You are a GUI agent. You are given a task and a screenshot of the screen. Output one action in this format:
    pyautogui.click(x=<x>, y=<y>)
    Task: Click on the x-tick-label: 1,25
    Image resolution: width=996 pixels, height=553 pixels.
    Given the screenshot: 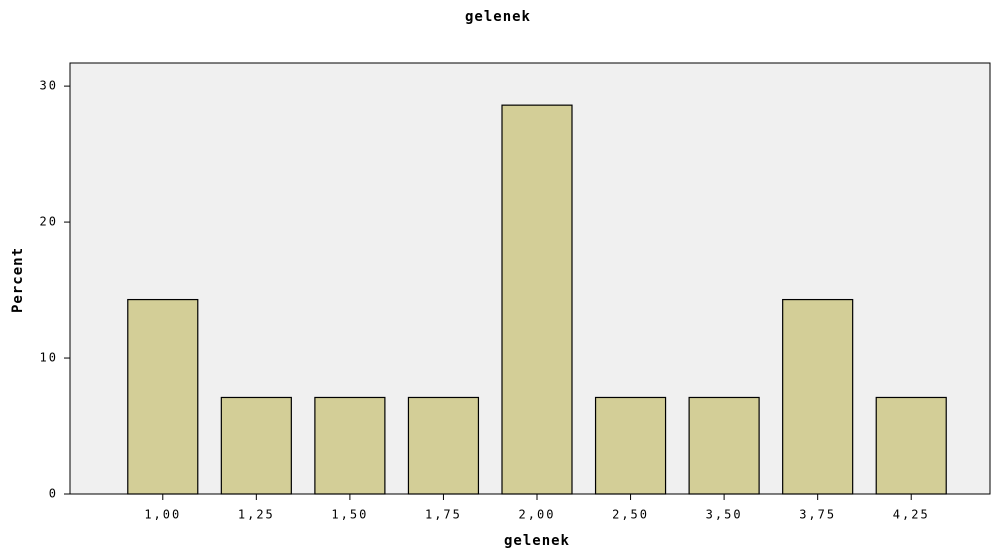 What is the action you would take?
    pyautogui.click(x=256, y=515)
    